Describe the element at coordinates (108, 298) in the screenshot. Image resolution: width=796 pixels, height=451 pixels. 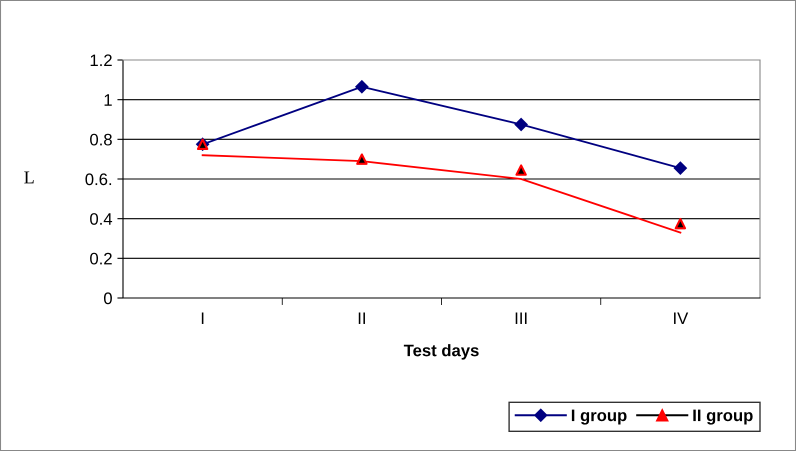
I see `y-tick-label: 0` at that location.